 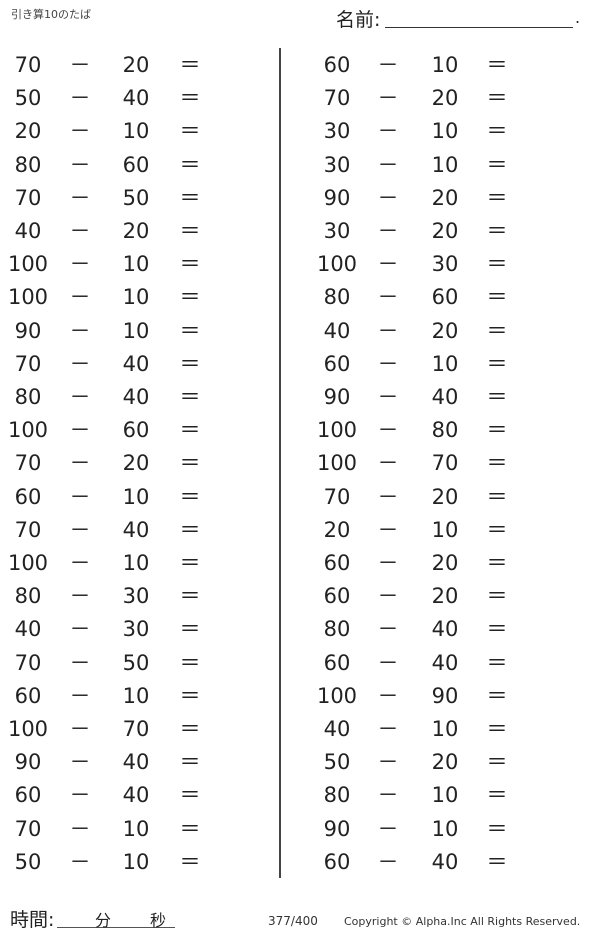 What do you see at coordinates (337, 762) in the screenshot?
I see `minuend: 50` at bounding box center [337, 762].